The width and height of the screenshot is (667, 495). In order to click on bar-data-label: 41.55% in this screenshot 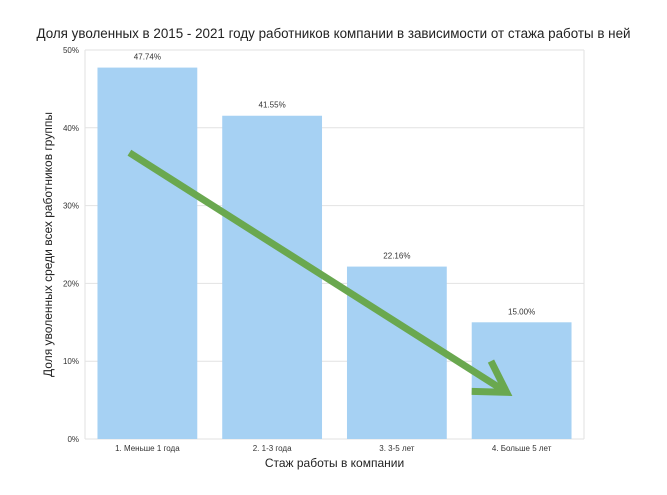, I will do `click(272, 105)`.